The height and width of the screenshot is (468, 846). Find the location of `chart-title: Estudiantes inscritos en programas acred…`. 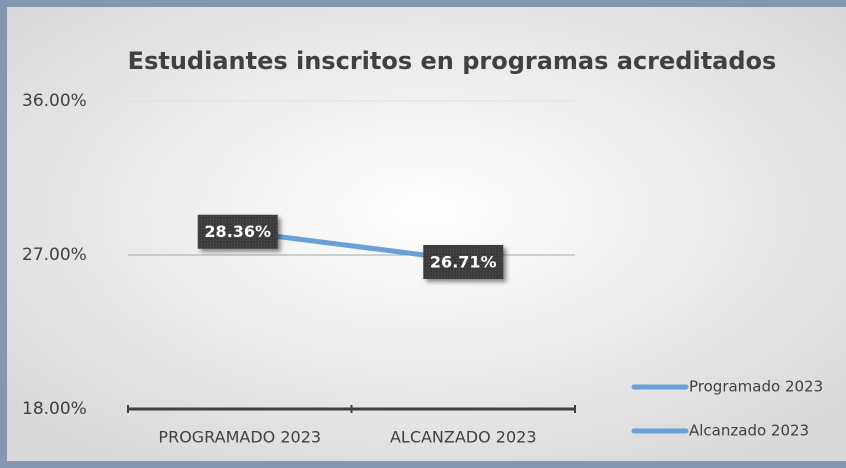

chart-title: Estudiantes inscritos en programas acred… is located at coordinates (452, 61).